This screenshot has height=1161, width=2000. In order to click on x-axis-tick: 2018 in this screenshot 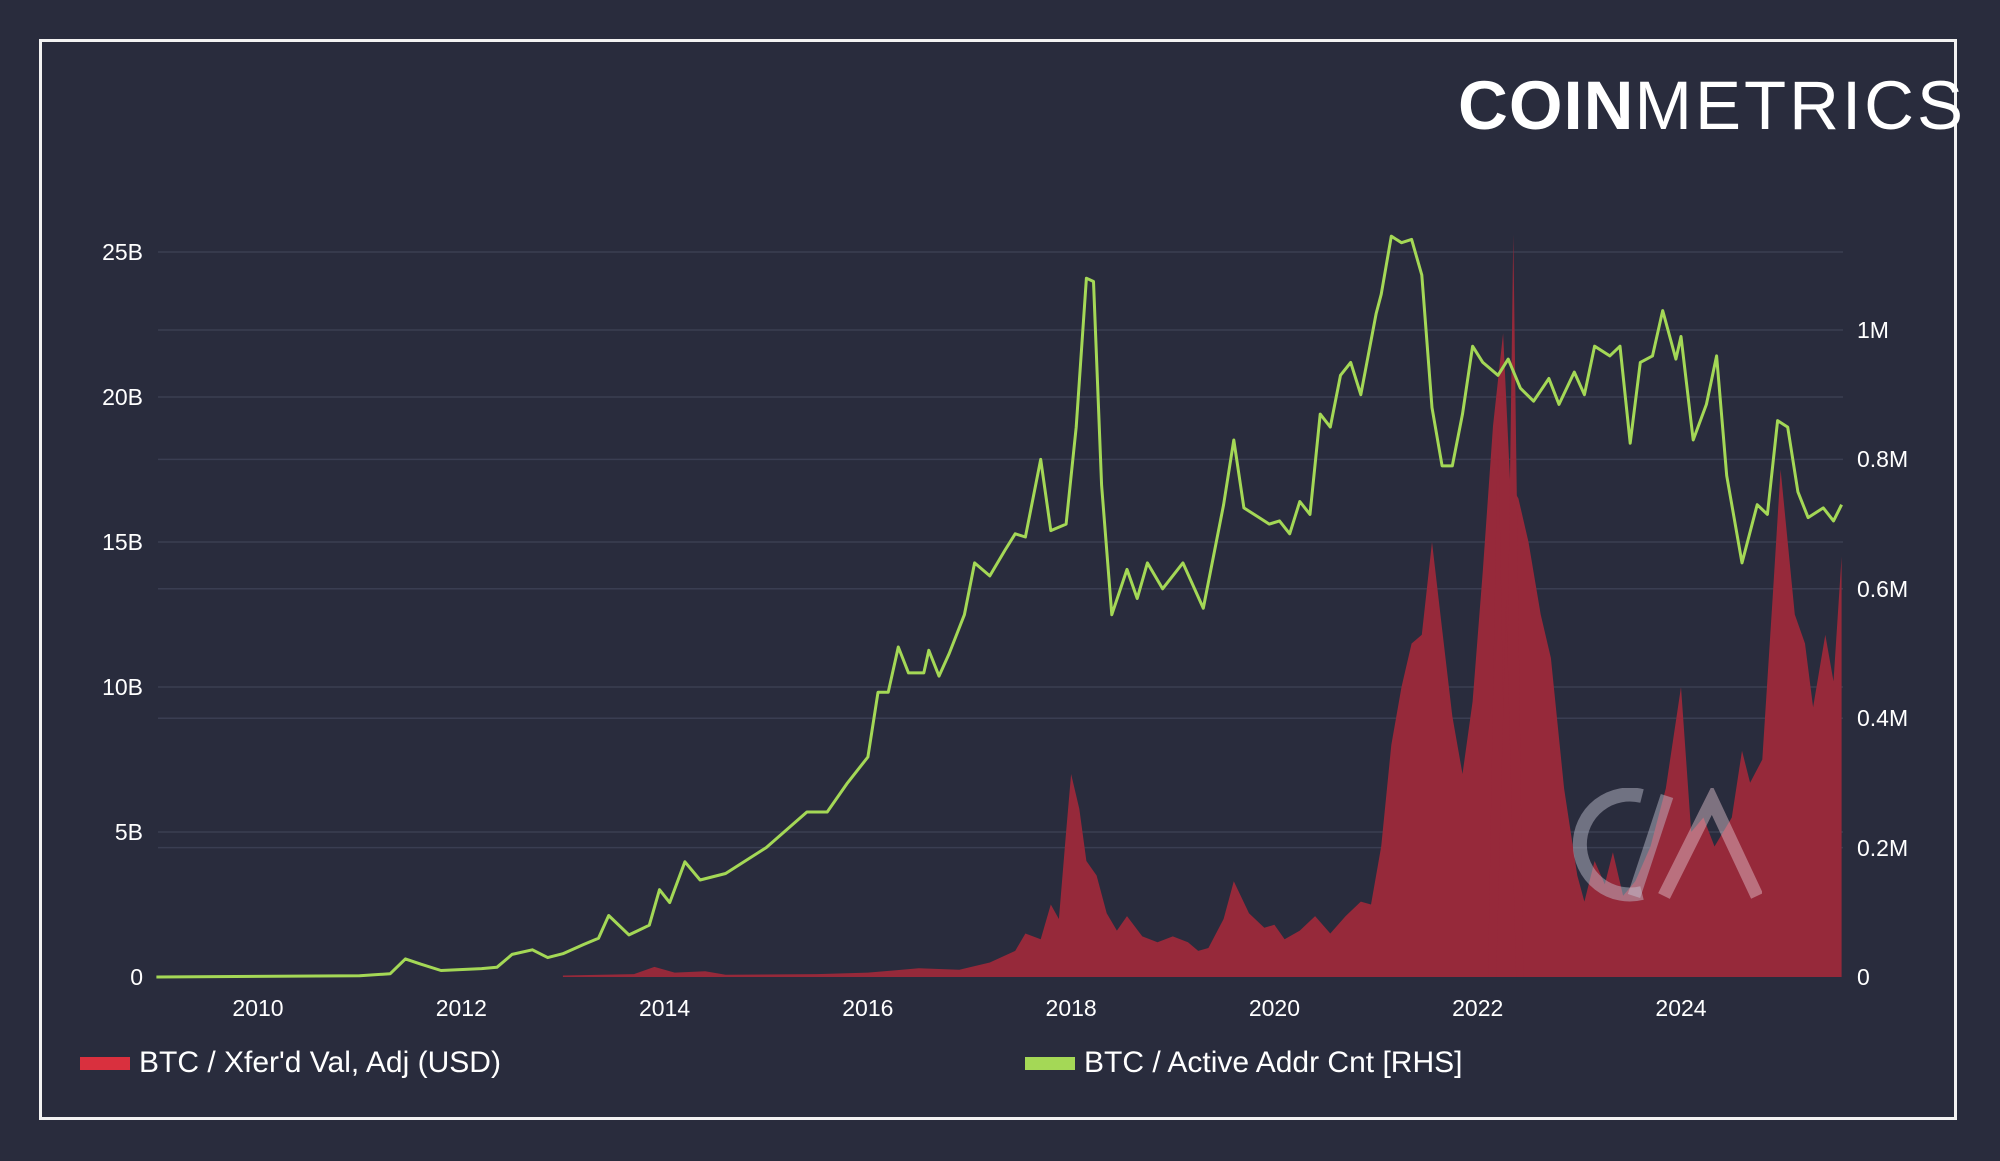, I will do `click(1071, 1008)`.